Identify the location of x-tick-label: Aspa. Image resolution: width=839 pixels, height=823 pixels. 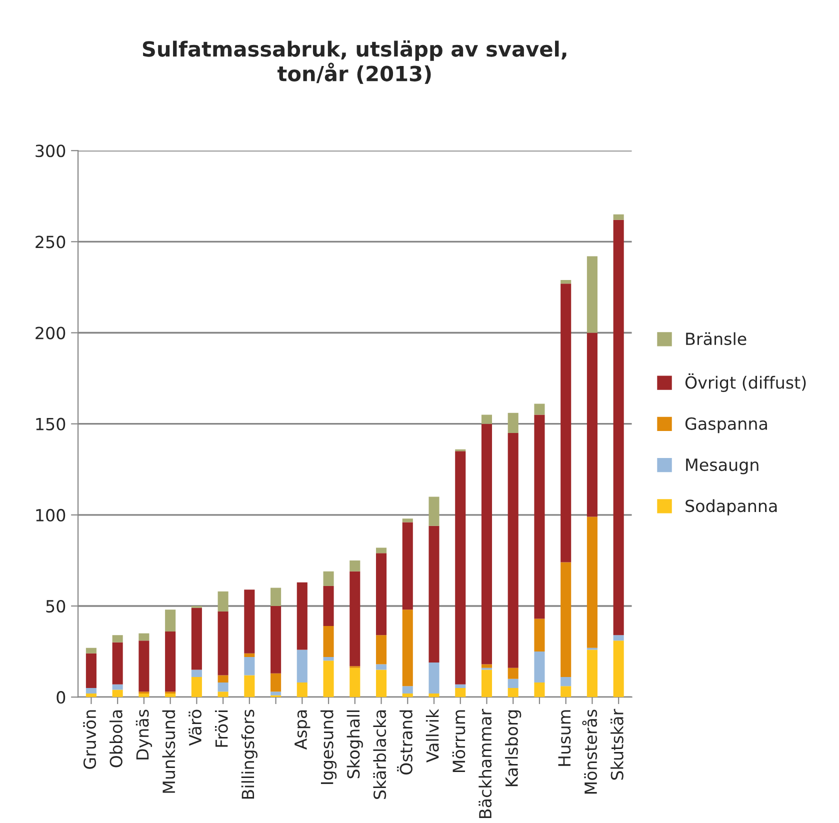
(302, 730).